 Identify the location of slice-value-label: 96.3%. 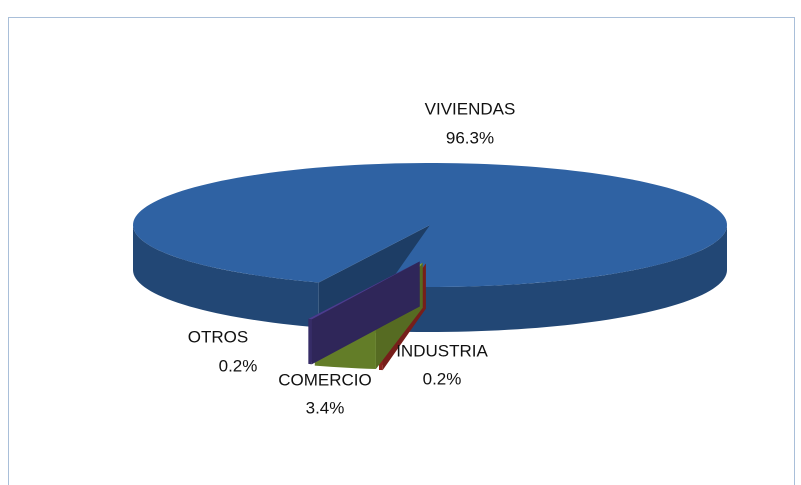
(470, 137).